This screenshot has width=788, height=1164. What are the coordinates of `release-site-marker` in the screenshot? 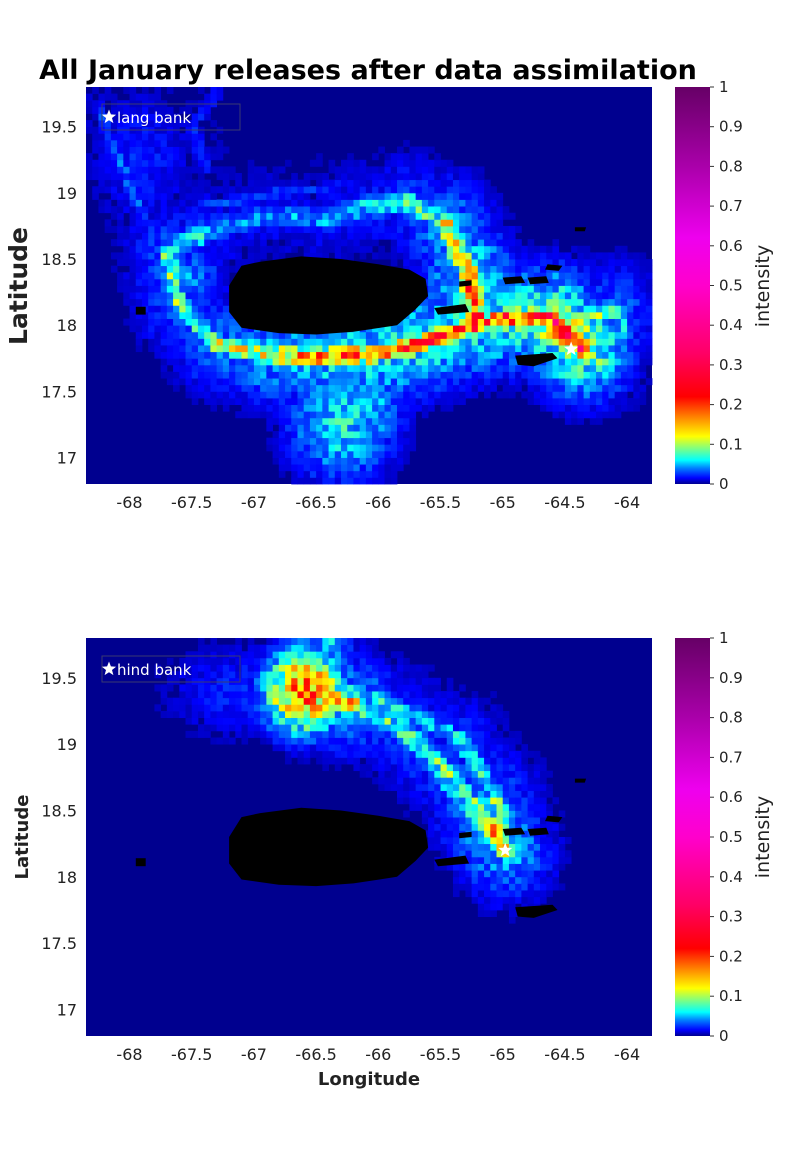 It's located at (505, 849).